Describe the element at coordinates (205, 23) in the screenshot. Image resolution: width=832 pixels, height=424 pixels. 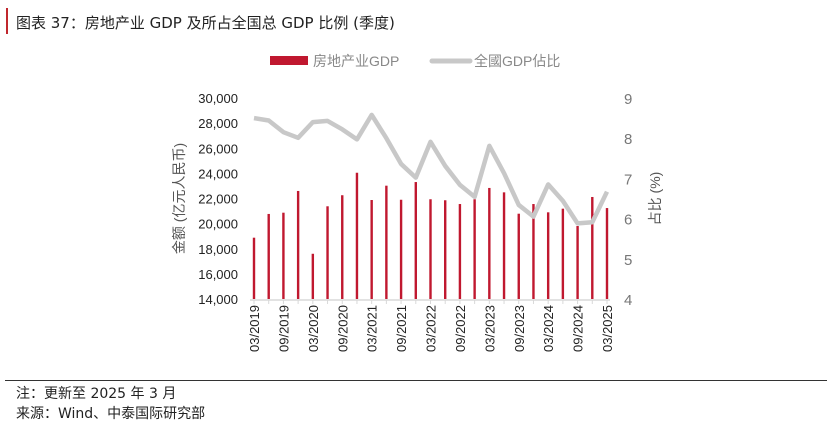
I see `chart-title: 图表 37：房地产业 GDP 及所占全国总 GDP 比例 (季度)` at that location.